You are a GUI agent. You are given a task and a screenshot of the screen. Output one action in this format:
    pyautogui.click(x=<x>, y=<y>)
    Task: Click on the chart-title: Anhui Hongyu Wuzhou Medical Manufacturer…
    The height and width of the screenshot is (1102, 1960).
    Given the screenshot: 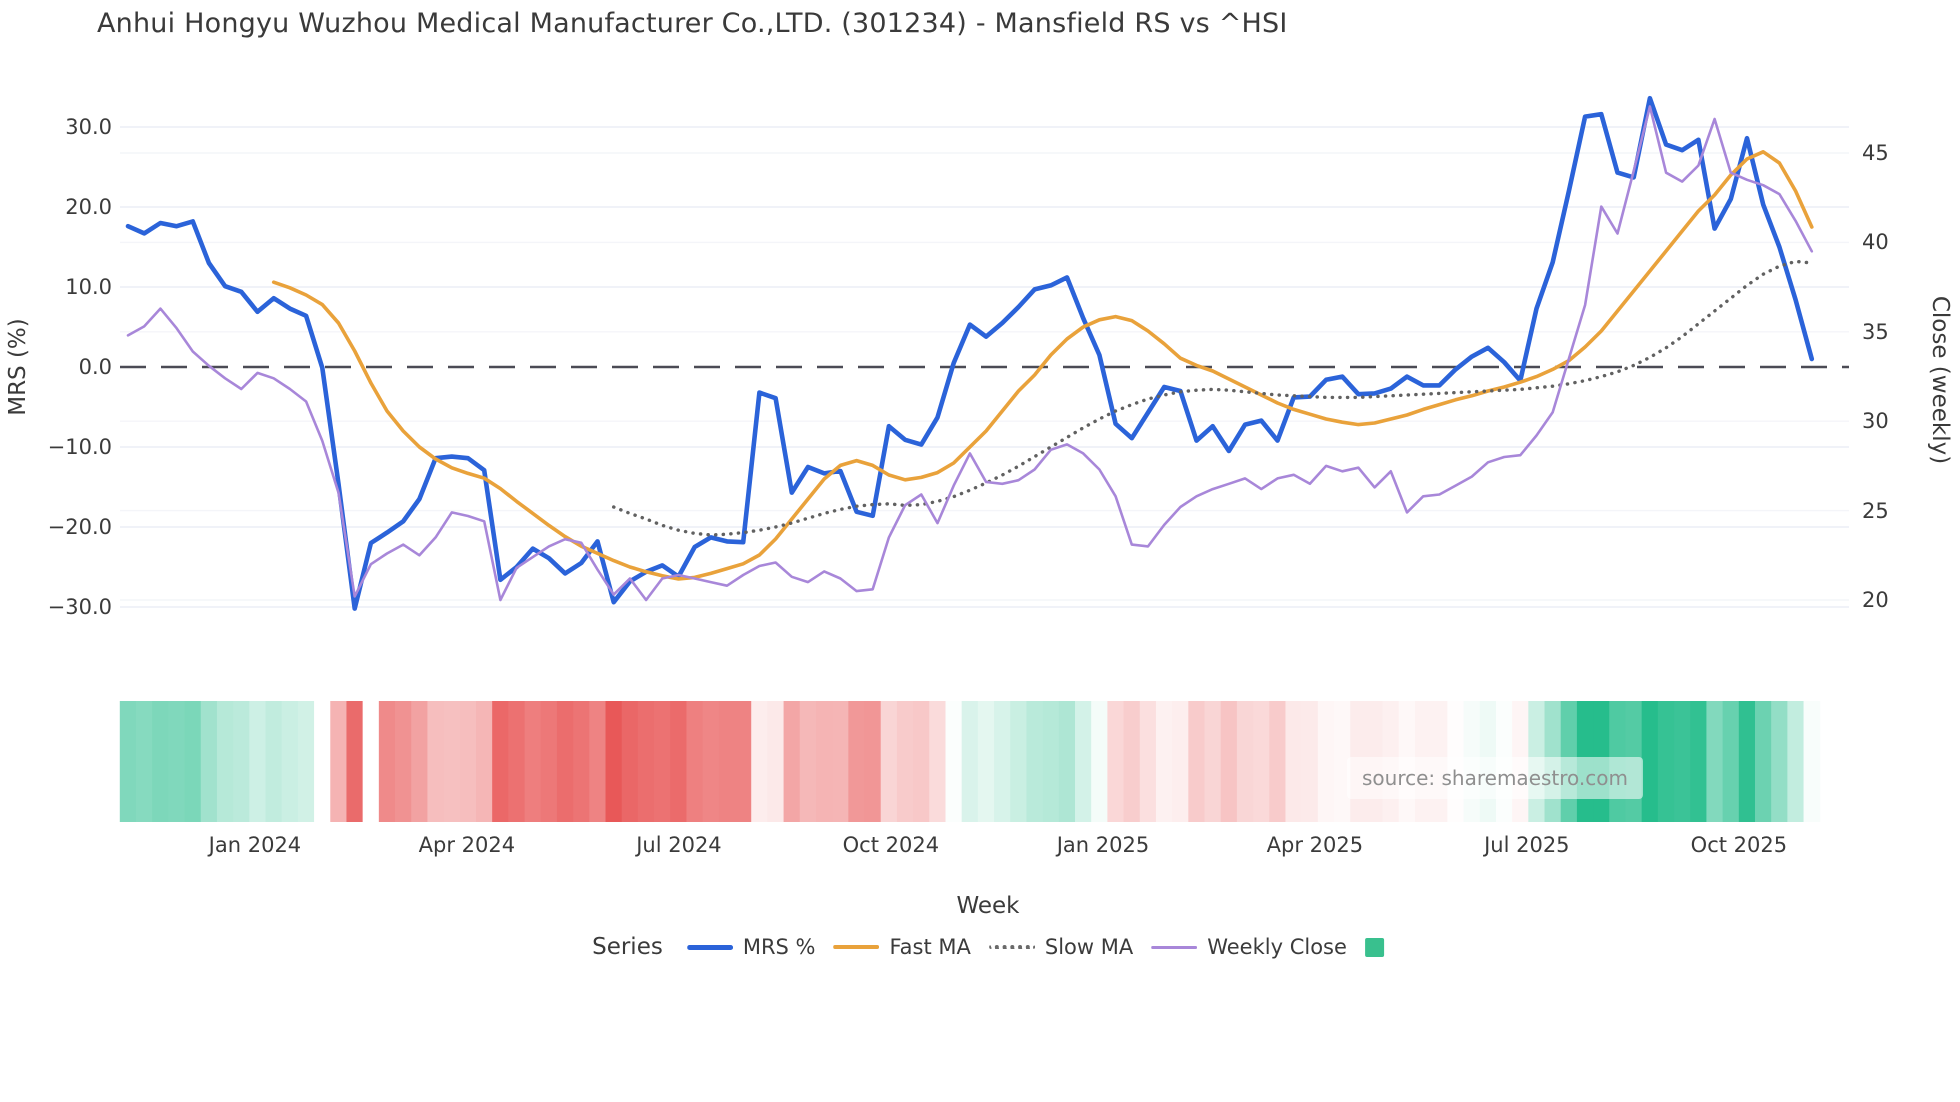 What is the action you would take?
    pyautogui.click(x=692, y=23)
    